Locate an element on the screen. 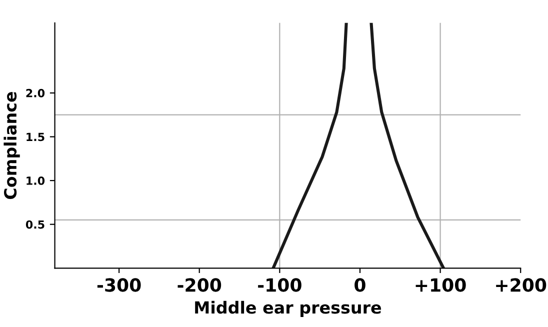 This screenshot has width=548, height=327. x-tick-label: +200 is located at coordinates (521, 285).